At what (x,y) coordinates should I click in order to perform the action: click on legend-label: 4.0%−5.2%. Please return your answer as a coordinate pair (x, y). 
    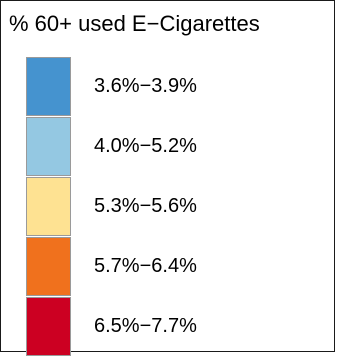
    Looking at the image, I should click on (145, 146).